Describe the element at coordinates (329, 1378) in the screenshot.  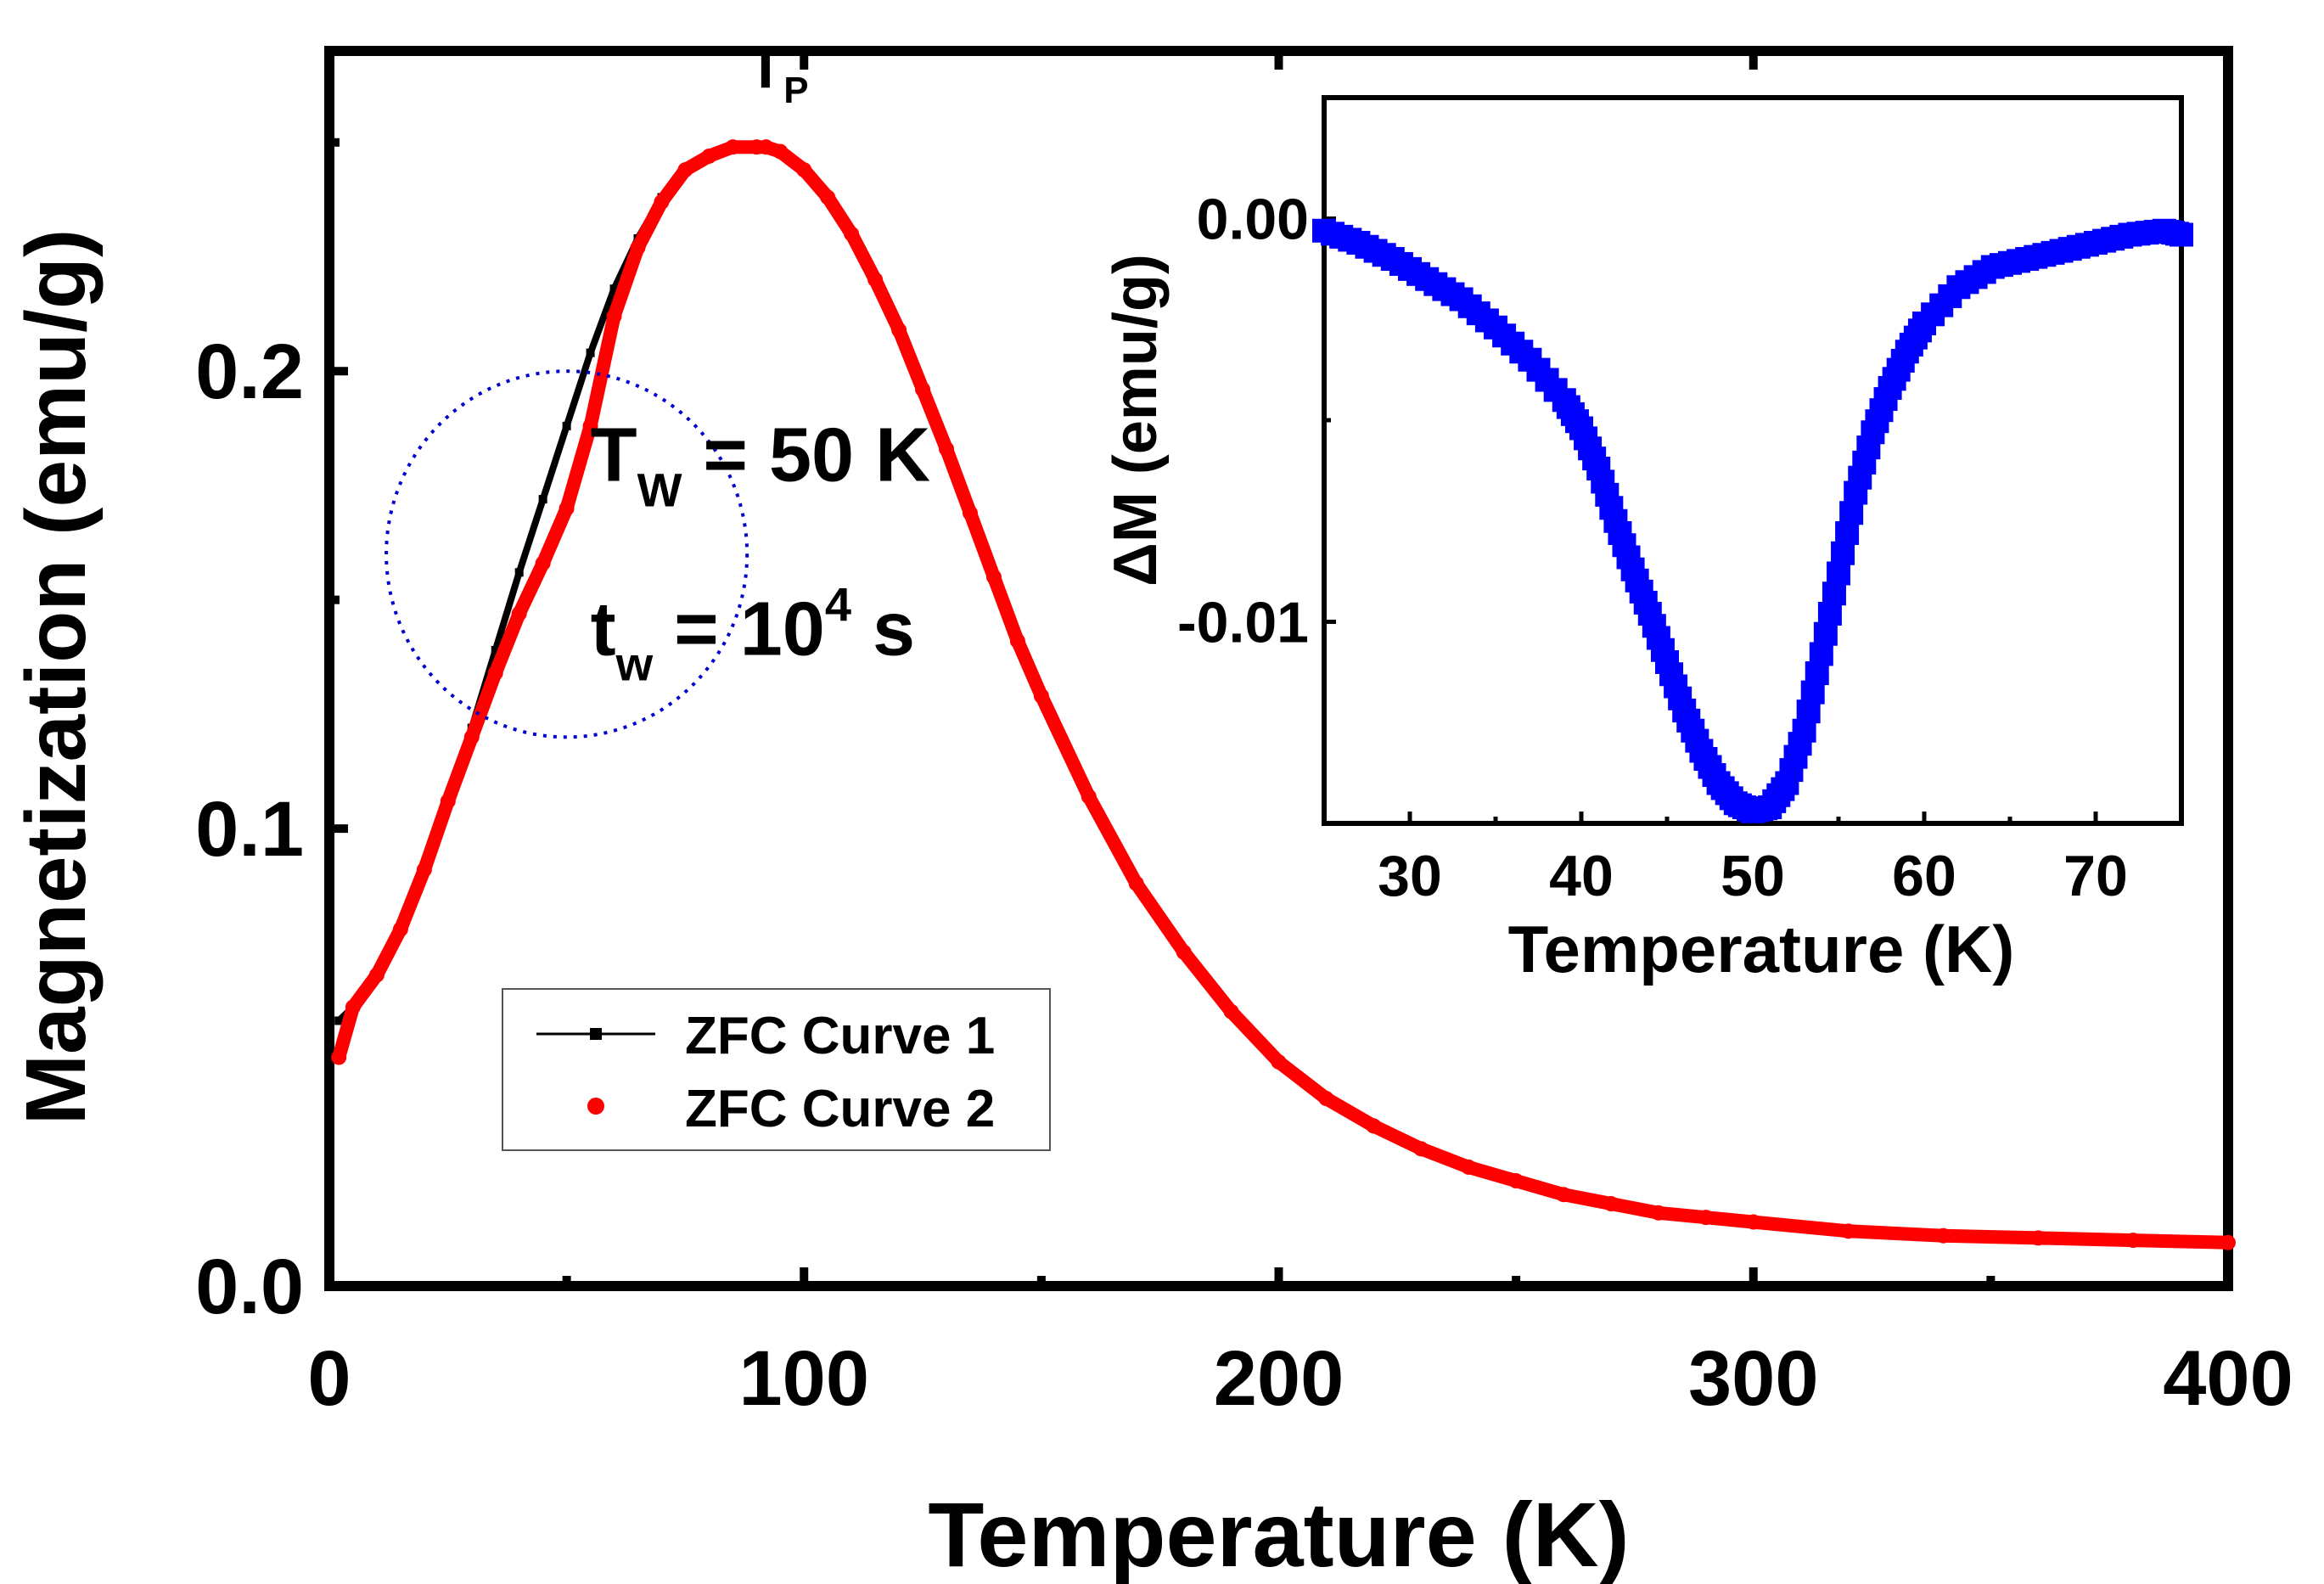
I see `x-tick-label: 0` at that location.